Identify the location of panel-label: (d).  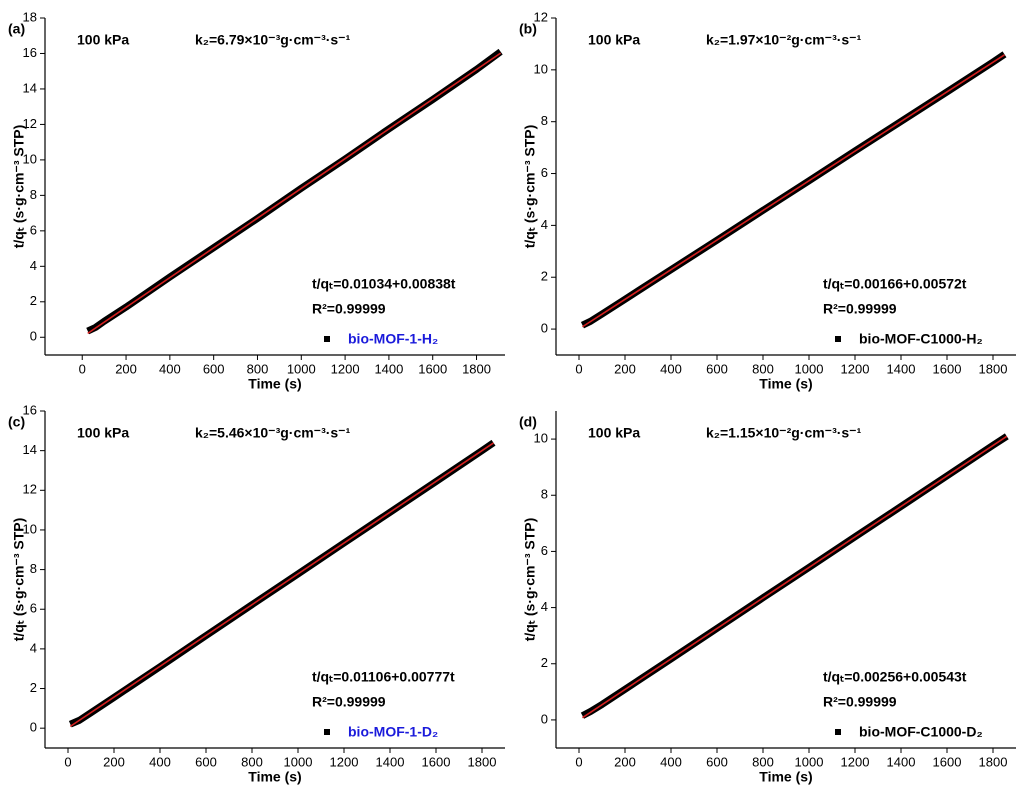
(528, 422).